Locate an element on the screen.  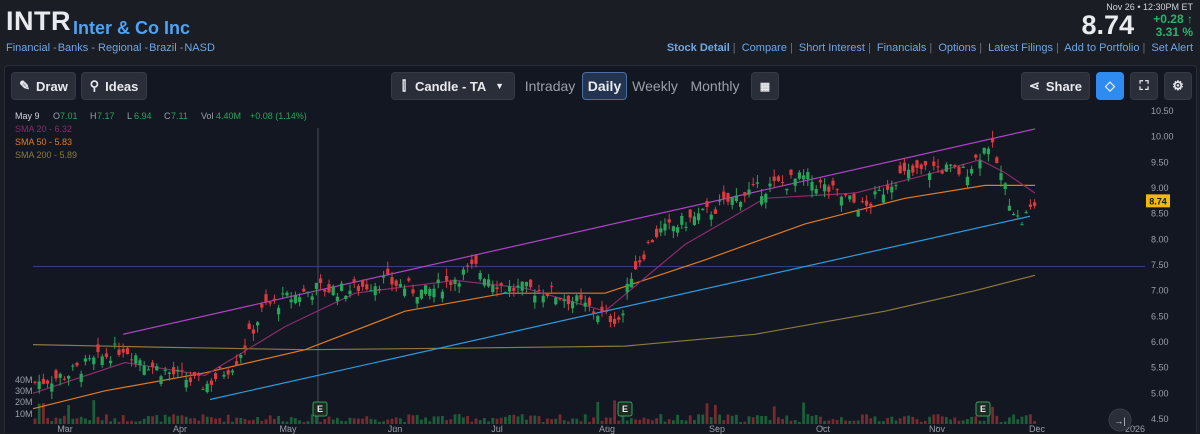
legend-date: May 9 is located at coordinates (27, 116).